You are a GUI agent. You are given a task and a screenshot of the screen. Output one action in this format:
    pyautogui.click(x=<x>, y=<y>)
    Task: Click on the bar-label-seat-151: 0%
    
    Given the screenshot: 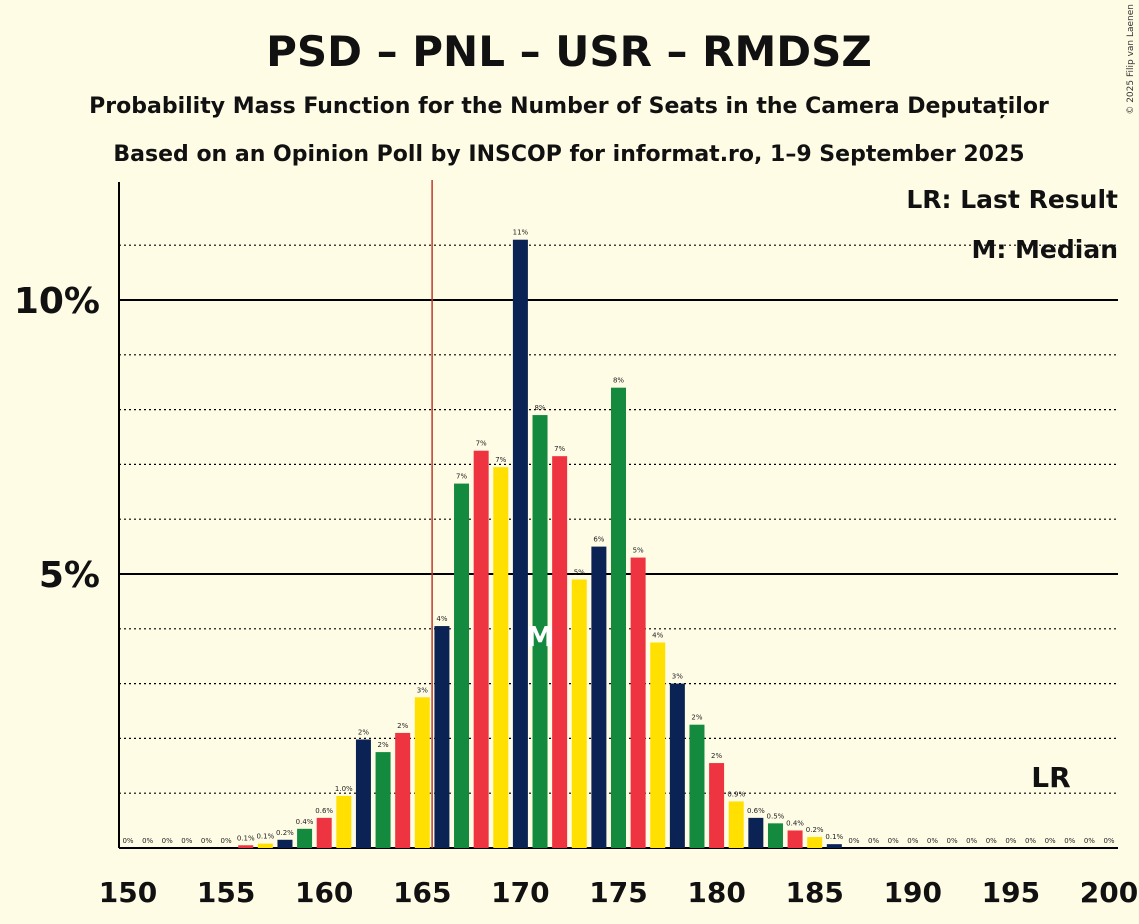 What is the action you would take?
    pyautogui.click(x=147, y=841)
    